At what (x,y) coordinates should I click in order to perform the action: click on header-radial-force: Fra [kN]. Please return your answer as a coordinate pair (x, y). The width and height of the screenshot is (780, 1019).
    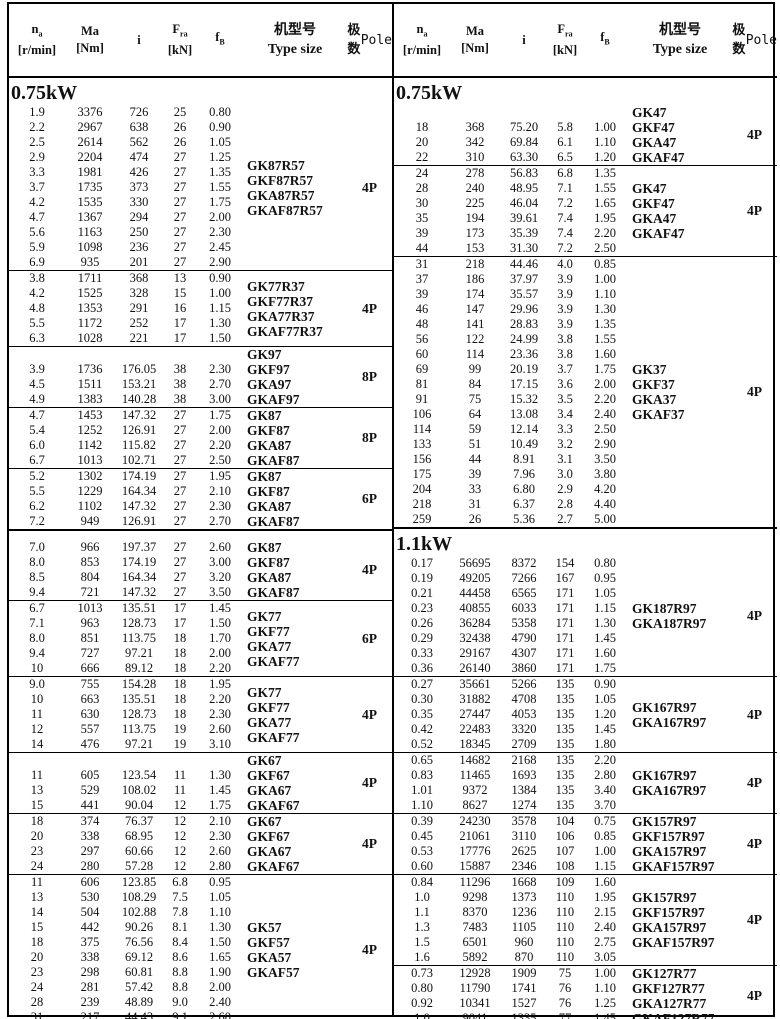
    Looking at the image, I should click on (565, 39).